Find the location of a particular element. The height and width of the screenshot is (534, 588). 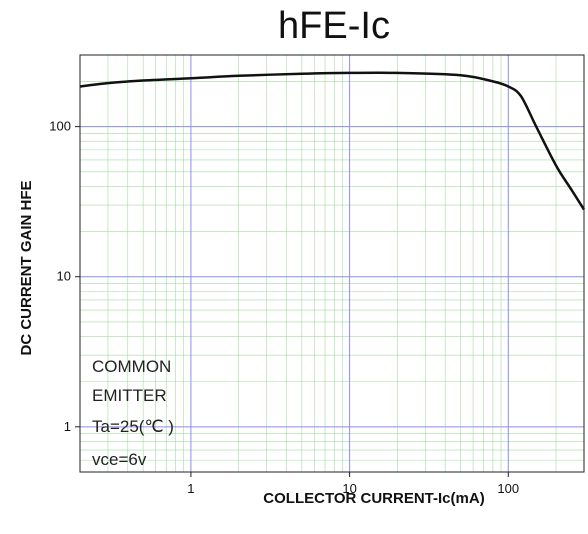

y-axis-ticks: 1 10 100 is located at coordinates (64, 276).